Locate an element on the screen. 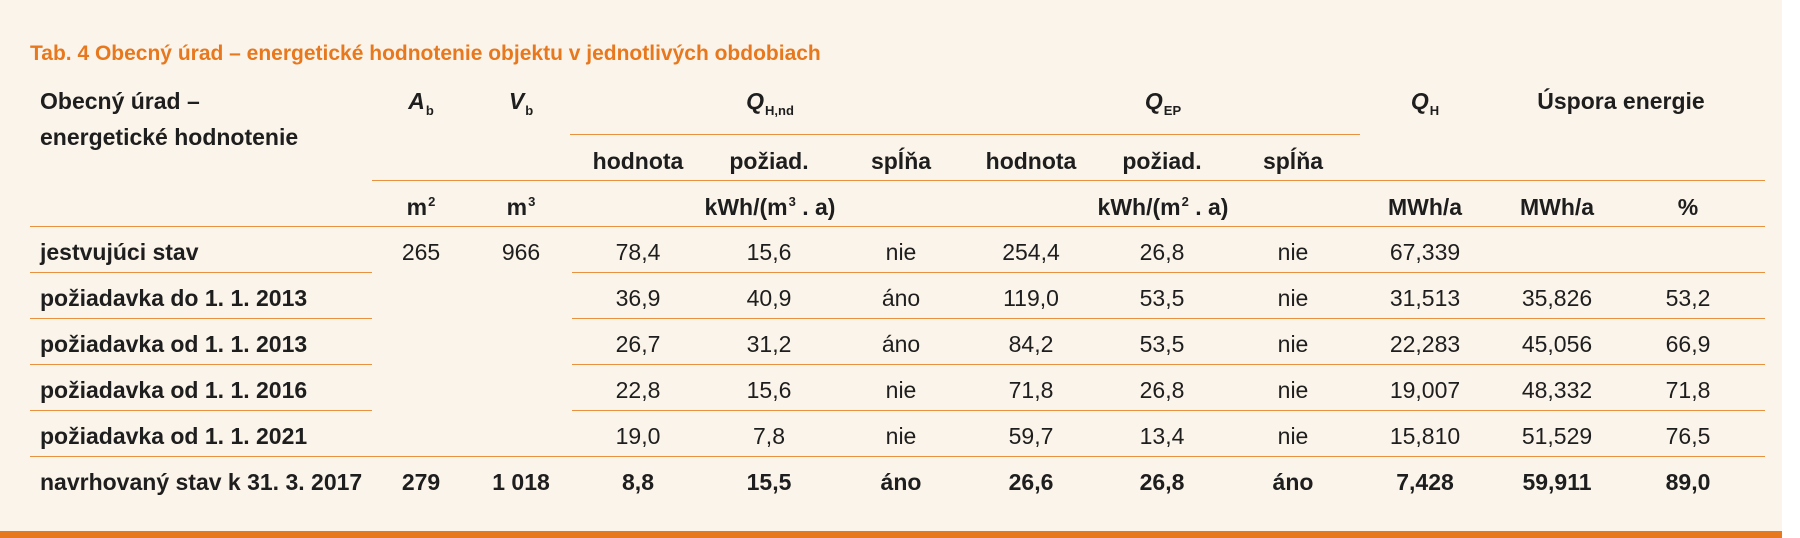 The height and width of the screenshot is (538, 1800). cell-qep-value: 71,8 is located at coordinates (1031, 390).